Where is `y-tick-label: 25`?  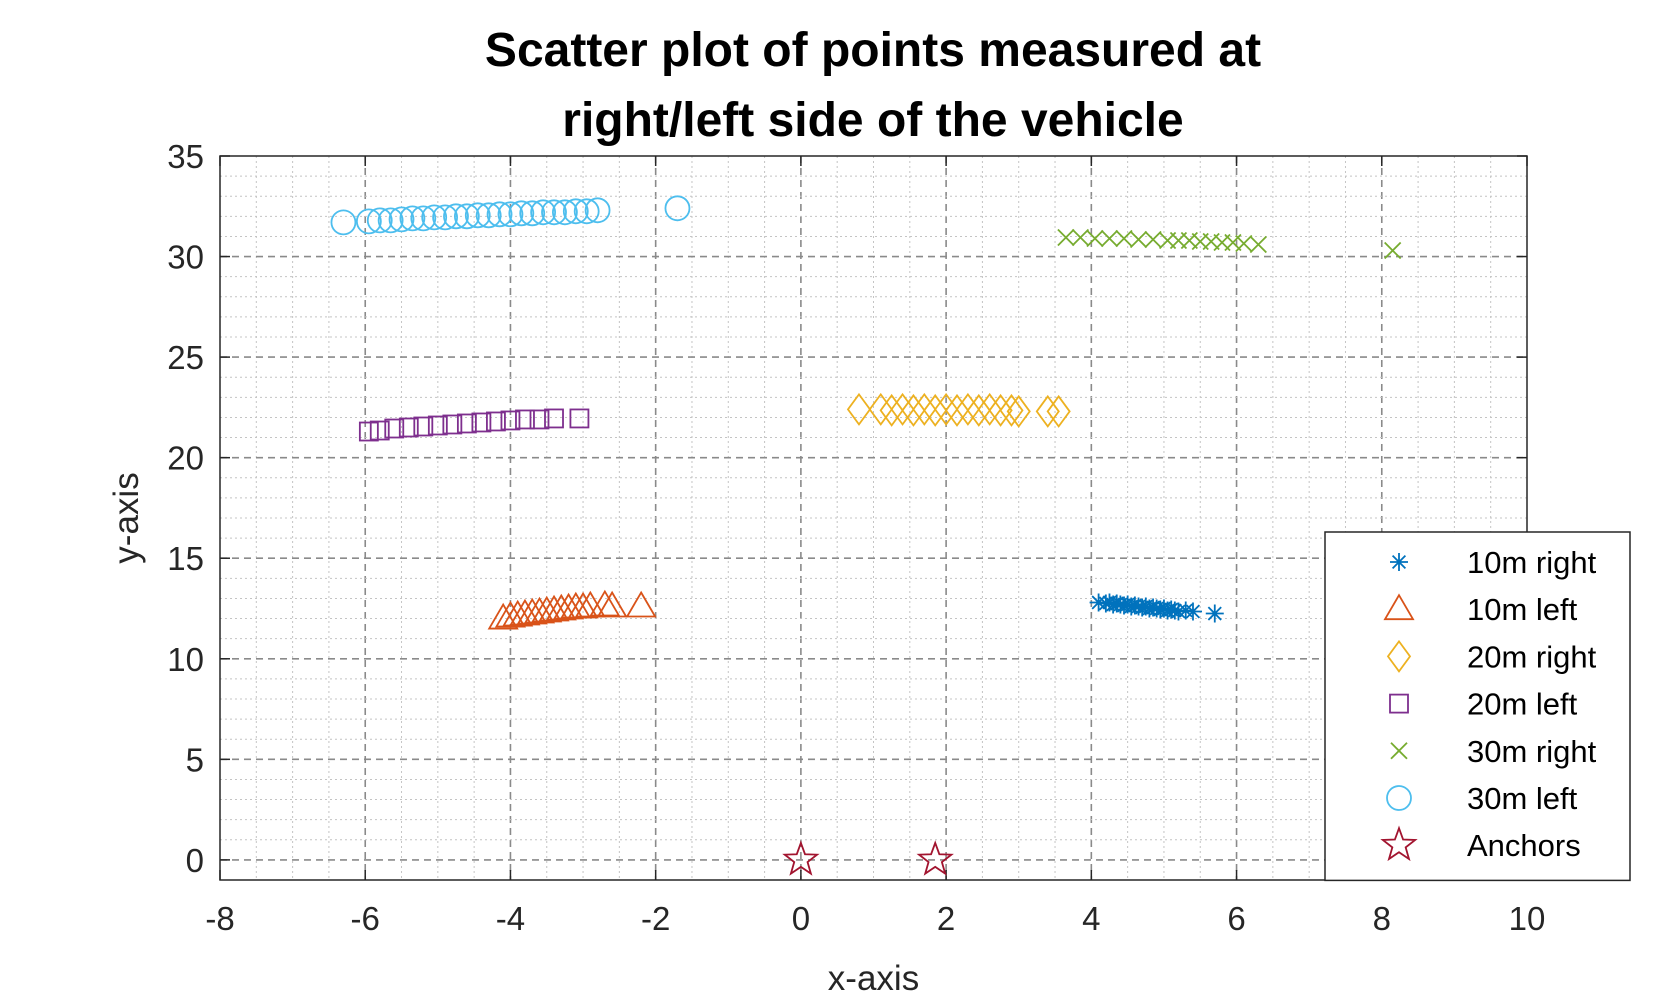
y-tick-label: 25 is located at coordinates (185, 357).